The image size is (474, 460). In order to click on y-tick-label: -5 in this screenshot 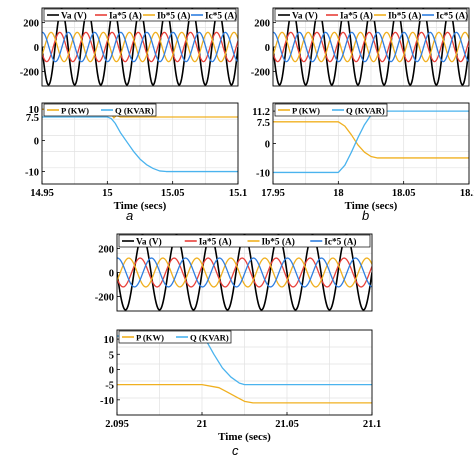, I will do `click(109, 386)`.